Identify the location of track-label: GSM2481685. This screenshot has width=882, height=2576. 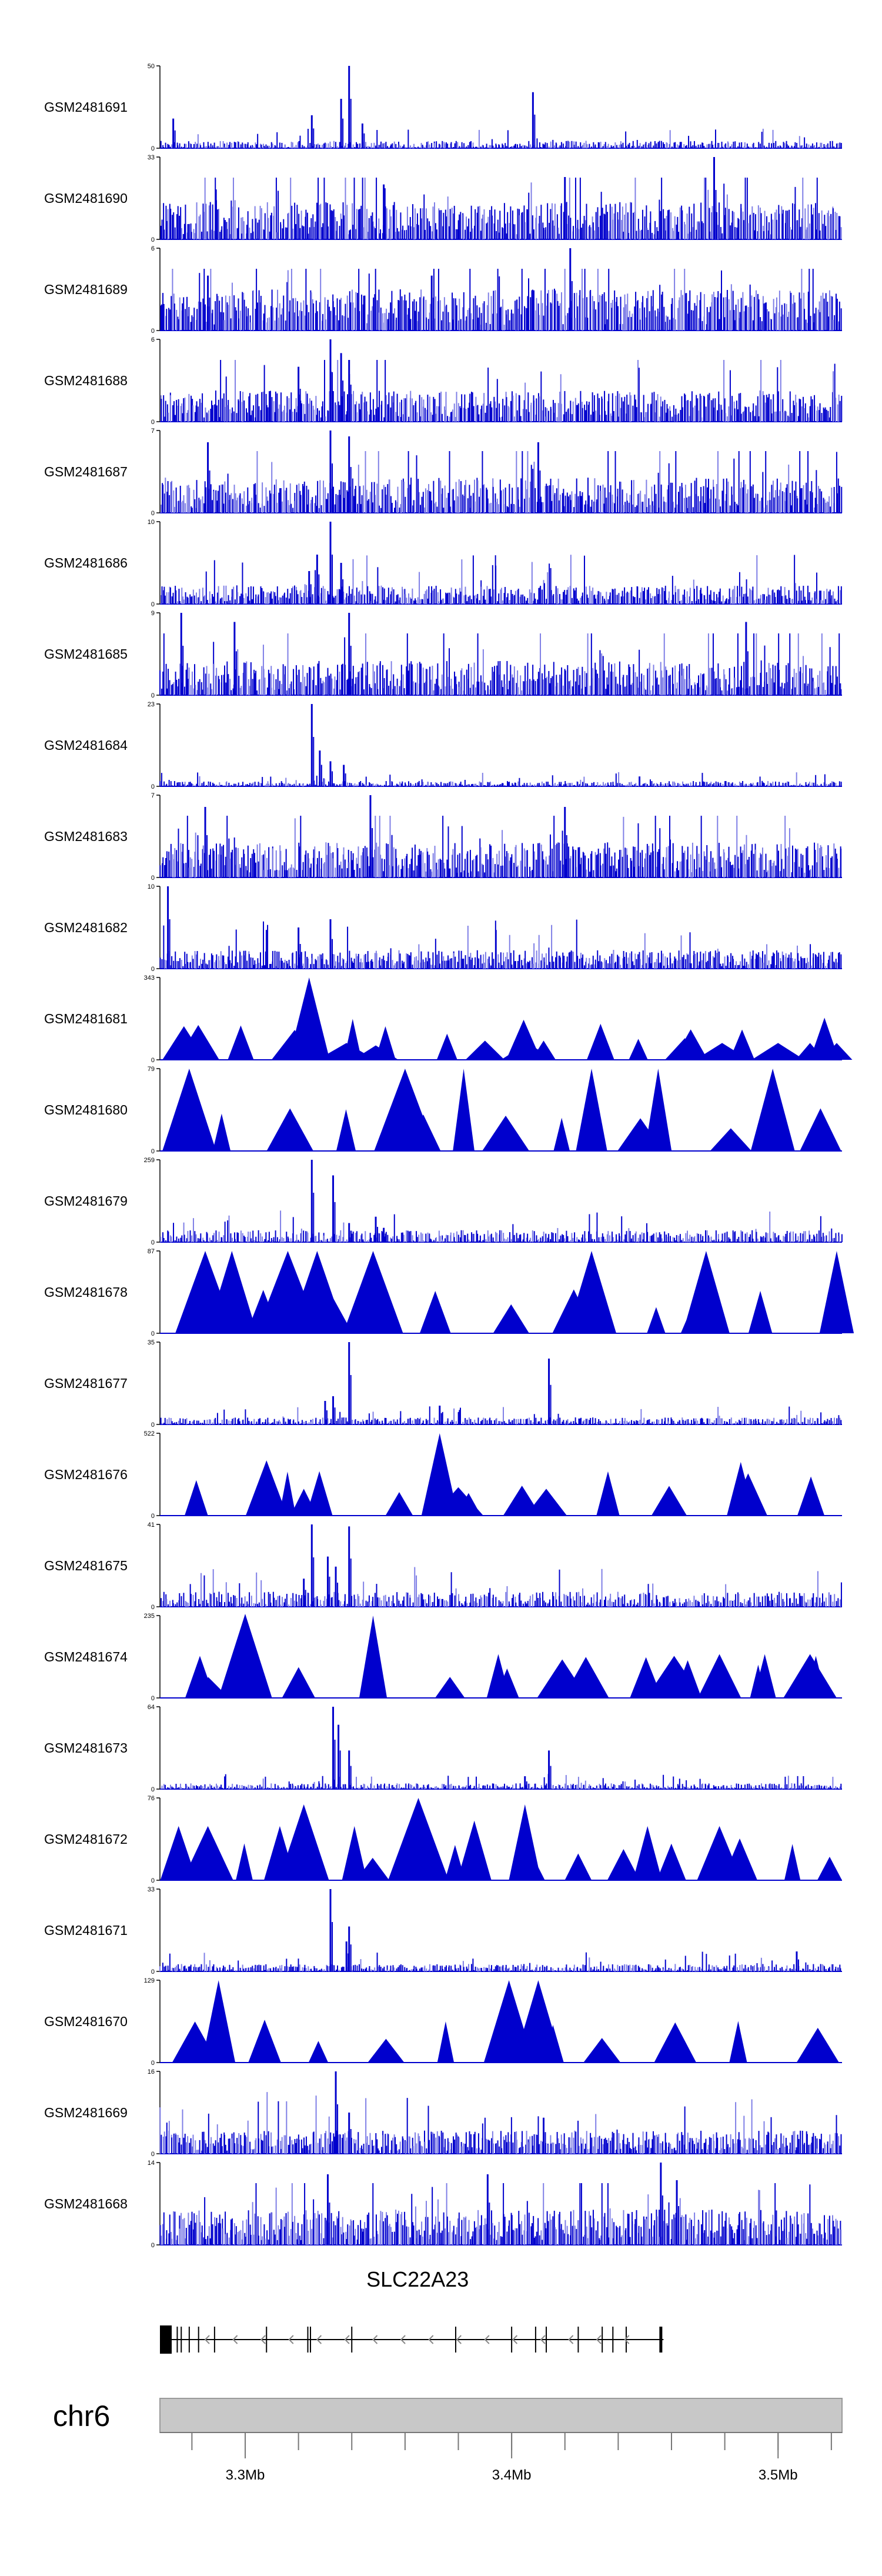
(86, 654).